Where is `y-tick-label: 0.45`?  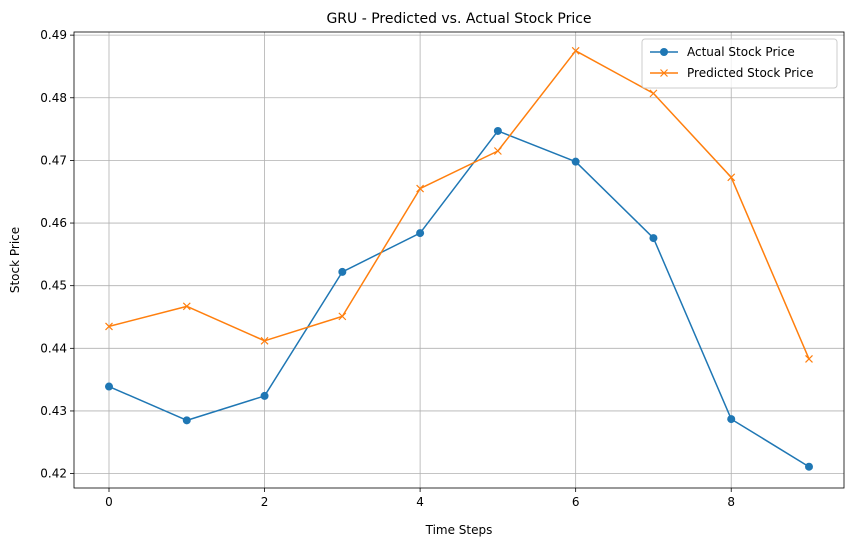 y-tick-label: 0.45 is located at coordinates (53, 286).